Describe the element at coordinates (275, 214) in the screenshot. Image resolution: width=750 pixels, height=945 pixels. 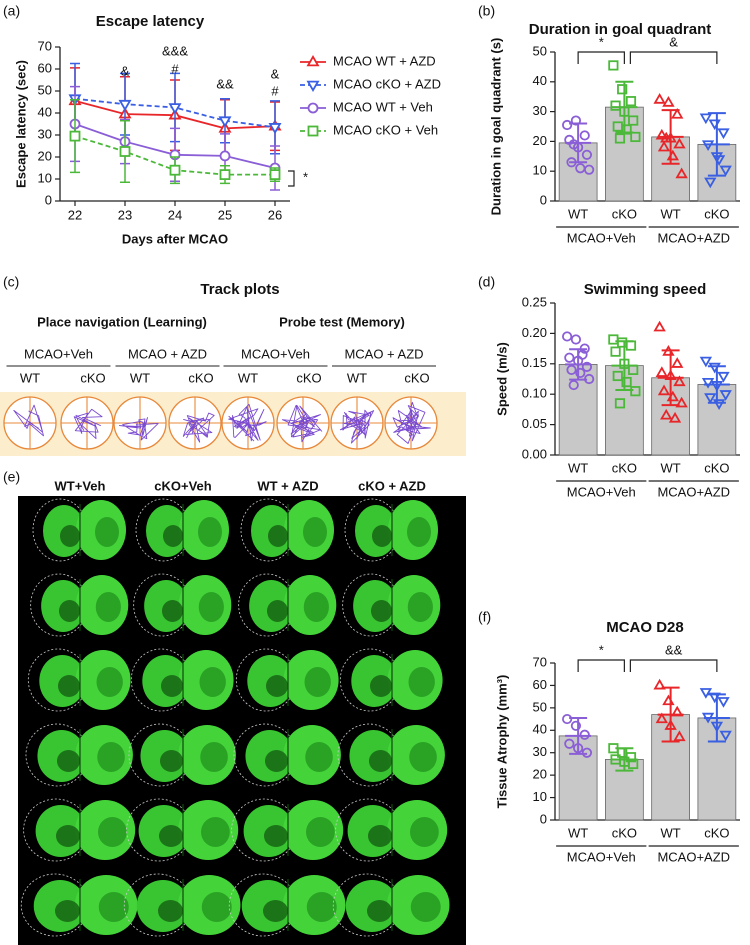
I see `x-tick-label: 26` at that location.